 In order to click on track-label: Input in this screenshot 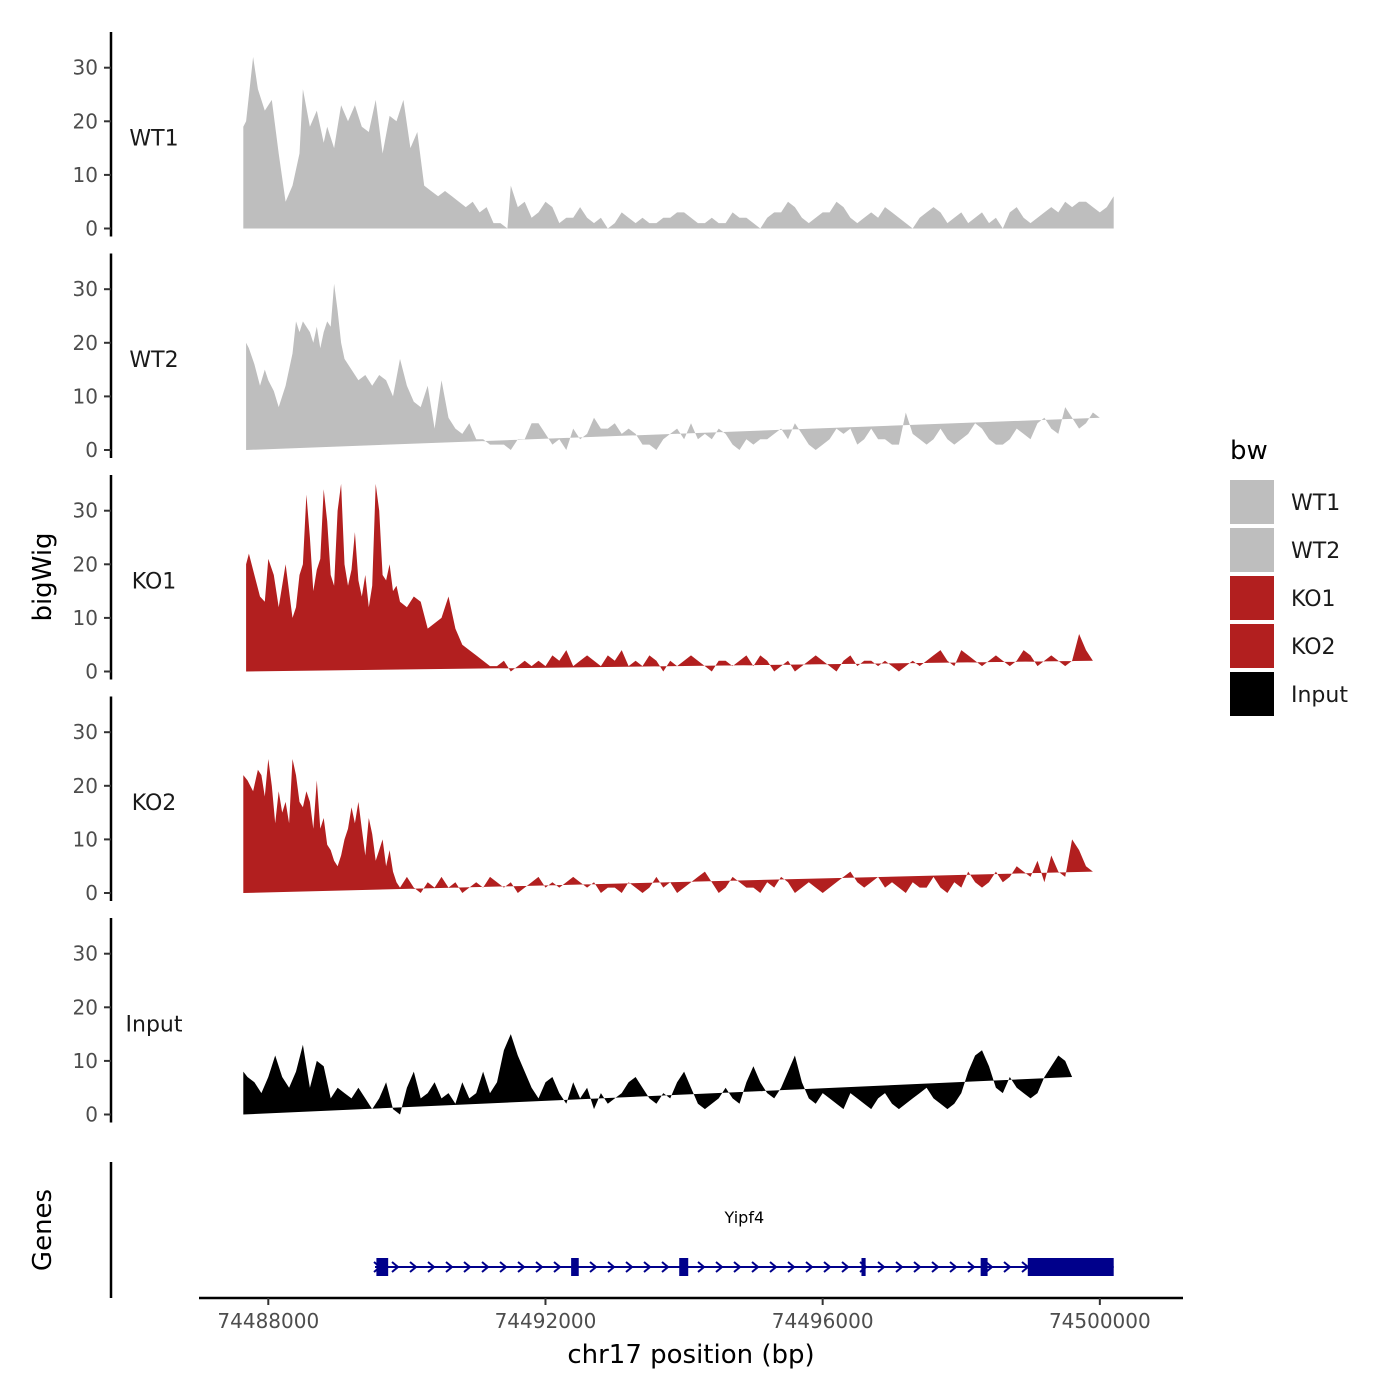, I will do `click(154, 1024)`.